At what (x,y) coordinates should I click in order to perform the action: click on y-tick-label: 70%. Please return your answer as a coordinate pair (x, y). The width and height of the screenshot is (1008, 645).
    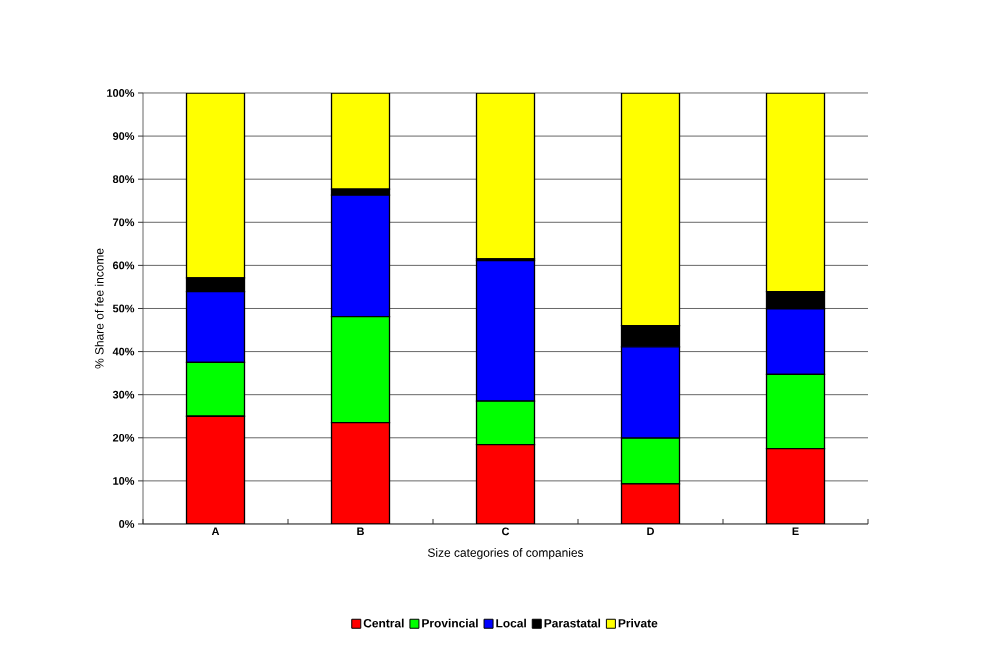
    Looking at the image, I should click on (124, 222).